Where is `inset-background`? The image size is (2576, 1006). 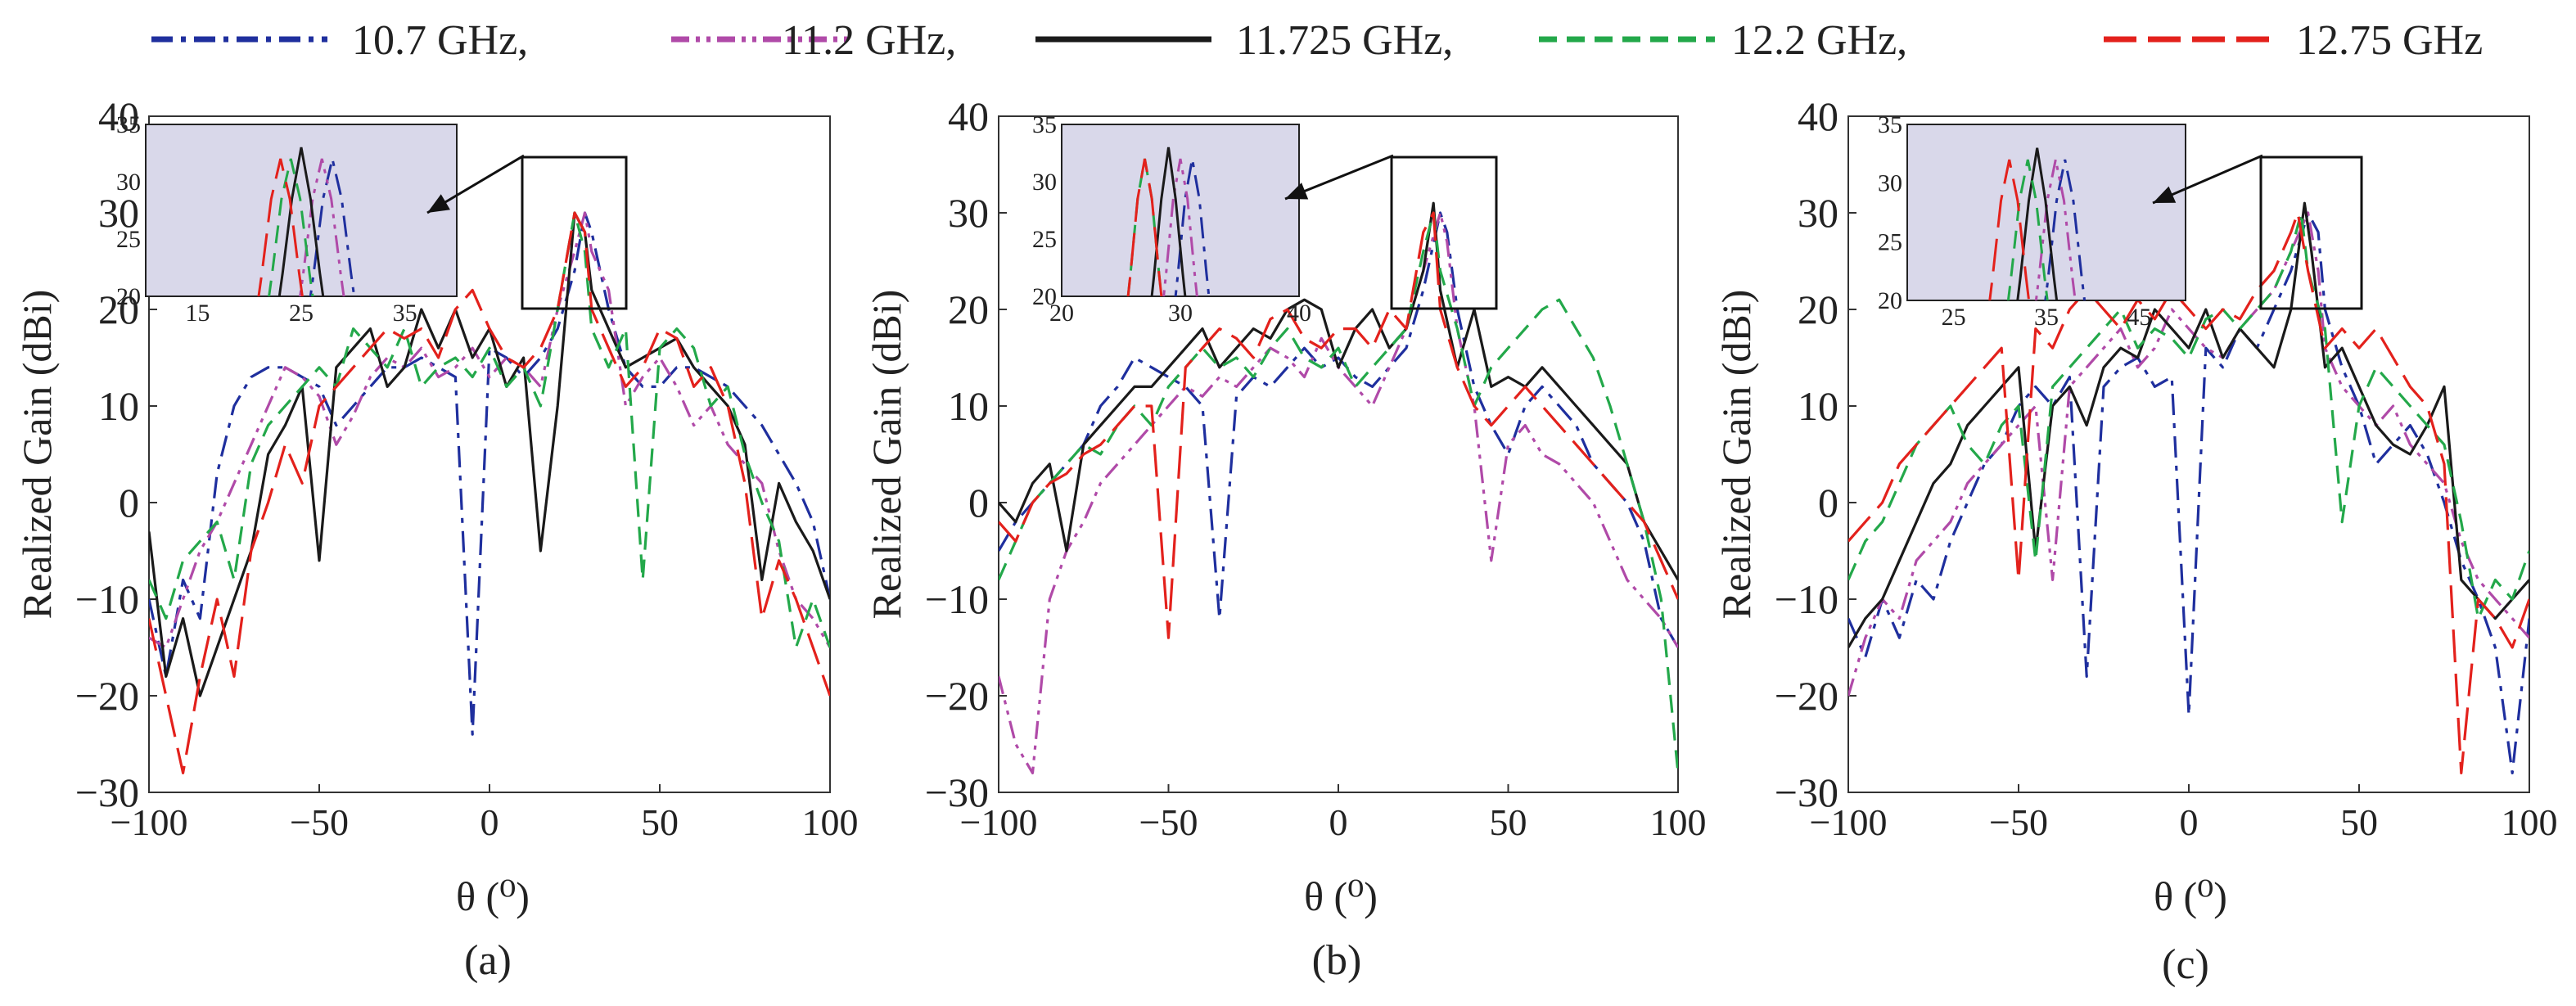 inset-background is located at coordinates (1180, 211).